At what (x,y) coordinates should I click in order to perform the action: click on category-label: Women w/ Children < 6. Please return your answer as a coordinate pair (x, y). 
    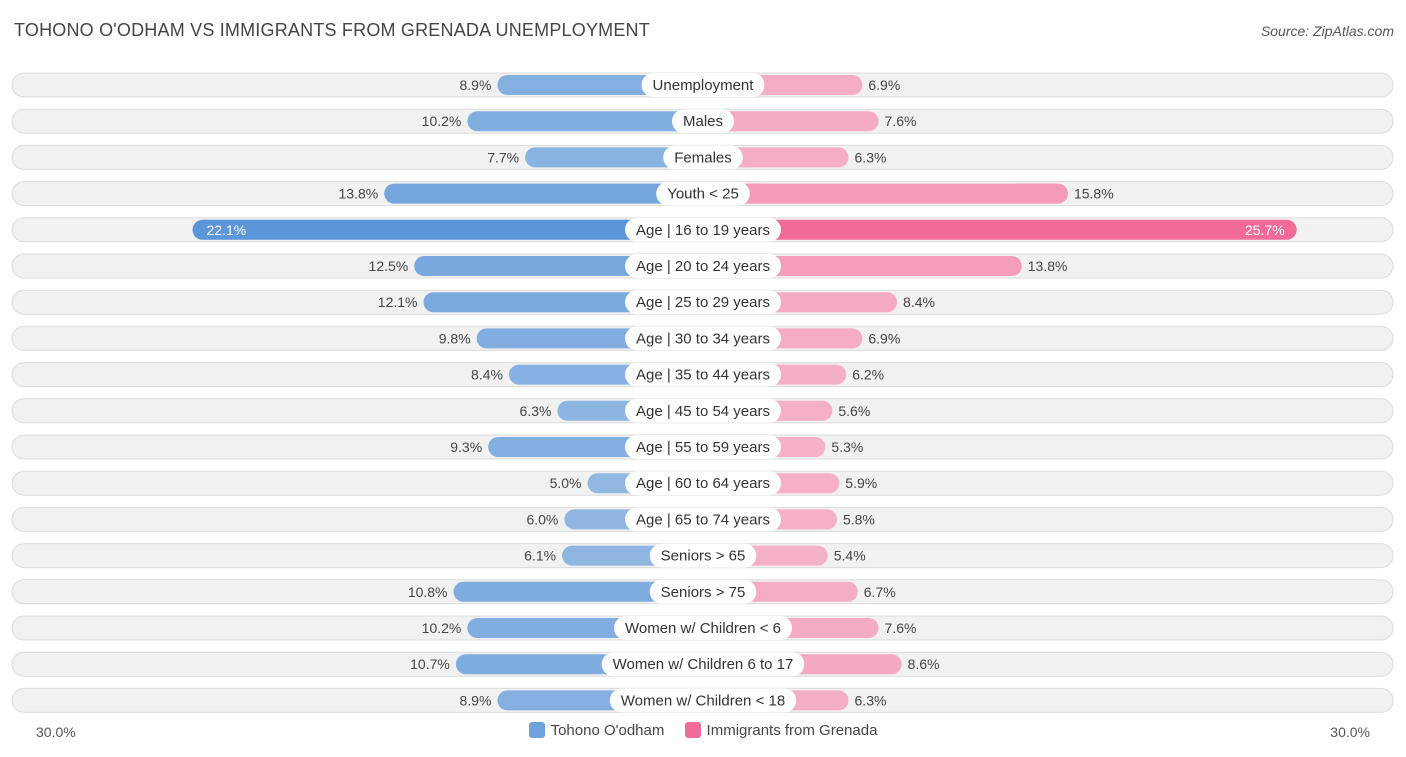
    Looking at the image, I should click on (703, 628).